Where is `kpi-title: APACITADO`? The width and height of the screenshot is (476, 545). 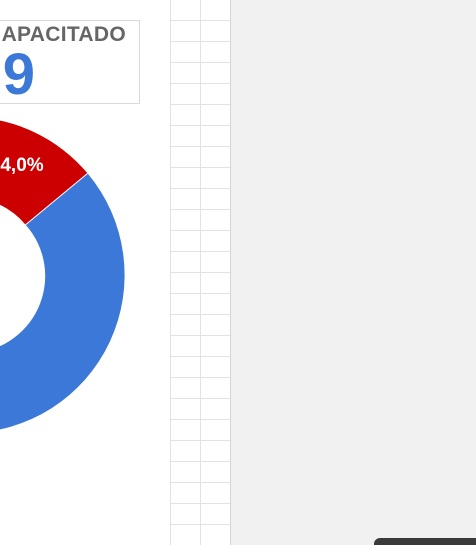 kpi-title: APACITADO is located at coordinates (63, 34).